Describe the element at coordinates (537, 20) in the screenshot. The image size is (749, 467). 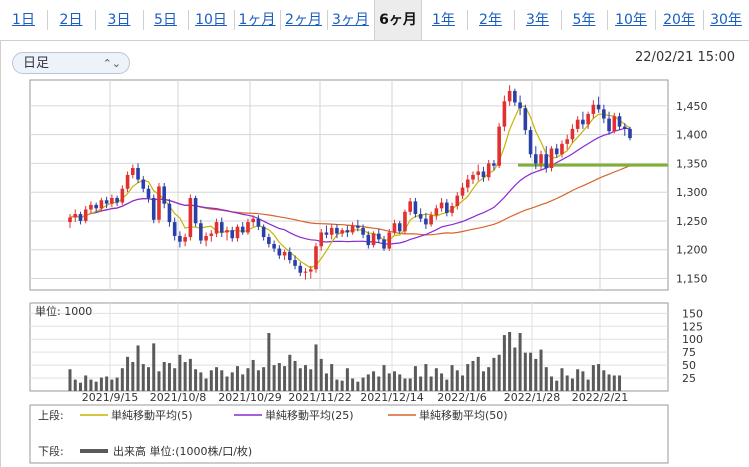
I see `tab-3年: 3年` at that location.